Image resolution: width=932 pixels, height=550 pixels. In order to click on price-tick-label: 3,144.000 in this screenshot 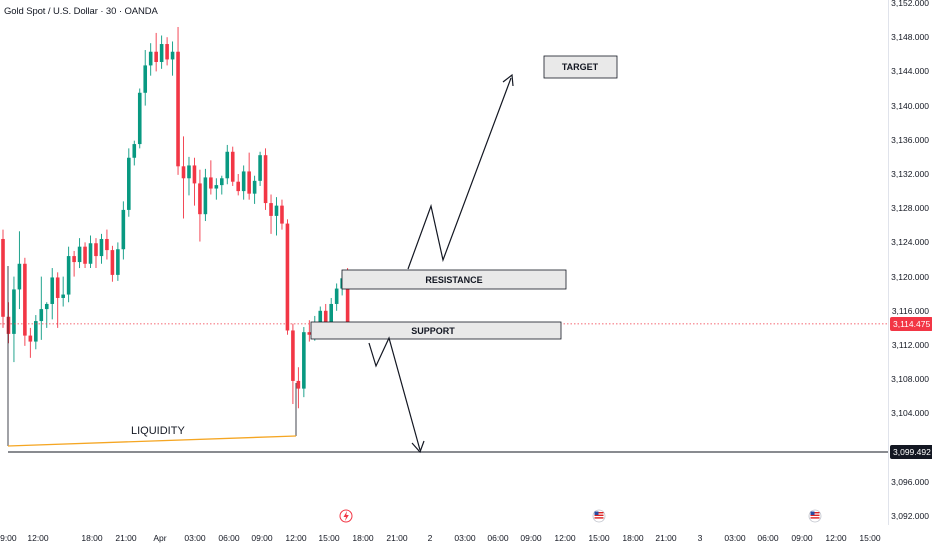, I will do `click(910, 71)`.